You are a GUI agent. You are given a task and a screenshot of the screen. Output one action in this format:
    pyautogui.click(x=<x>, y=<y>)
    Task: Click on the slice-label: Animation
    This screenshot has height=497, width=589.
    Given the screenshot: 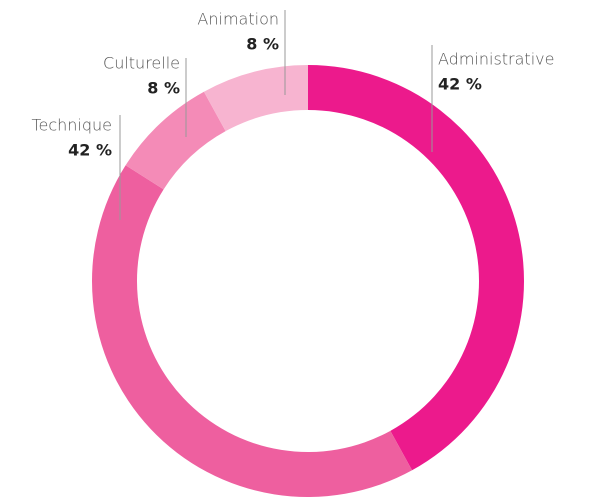 What is the action you would take?
    pyautogui.click(x=238, y=19)
    